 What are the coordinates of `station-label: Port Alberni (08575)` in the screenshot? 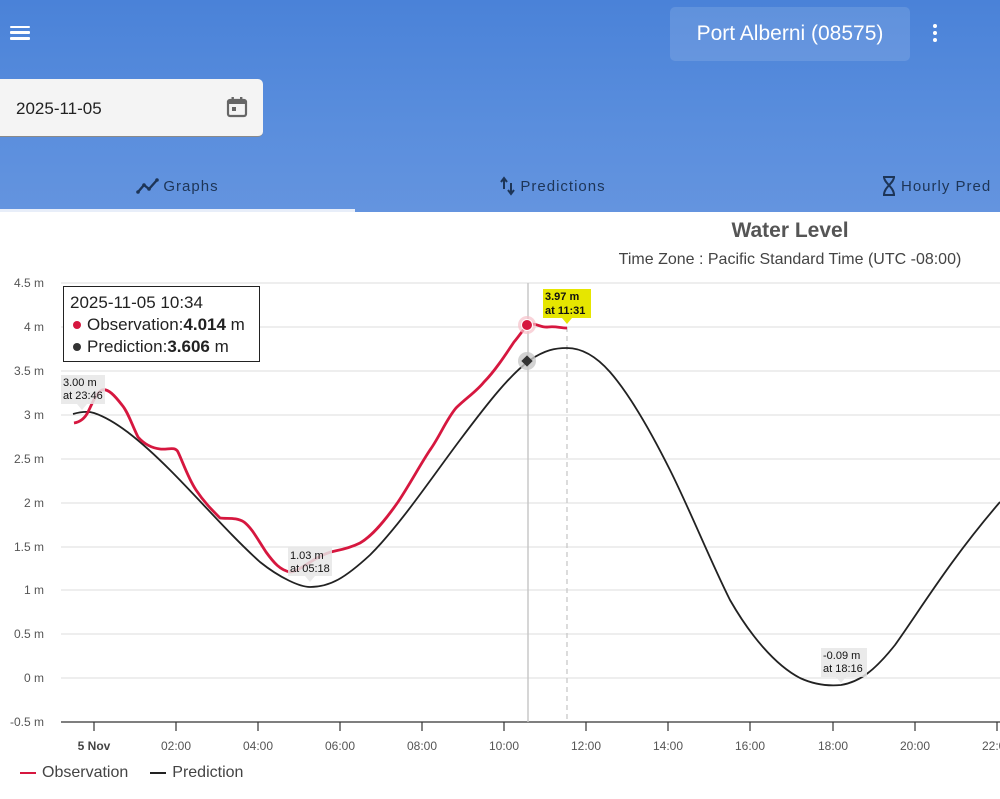 It's located at (790, 33).